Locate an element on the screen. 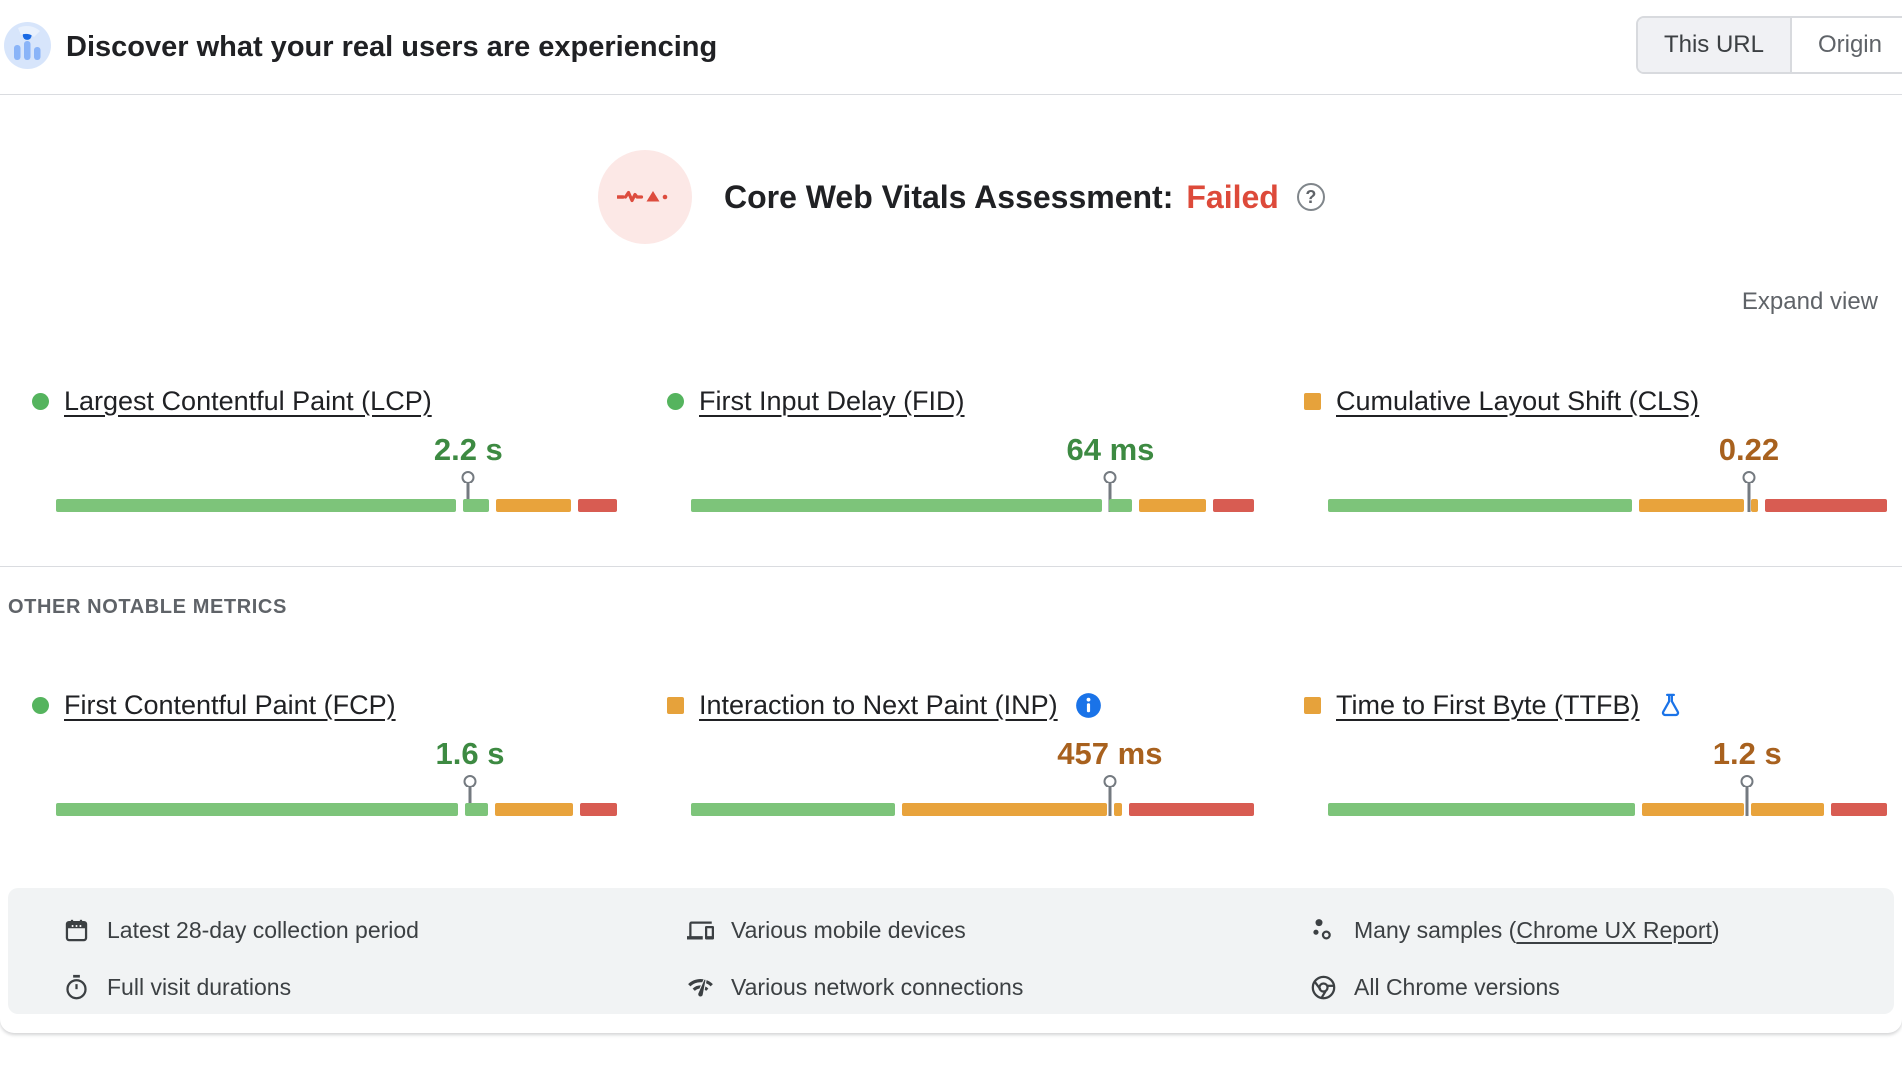 The height and width of the screenshot is (1070, 1902). help-icon: ? is located at coordinates (1310, 197).